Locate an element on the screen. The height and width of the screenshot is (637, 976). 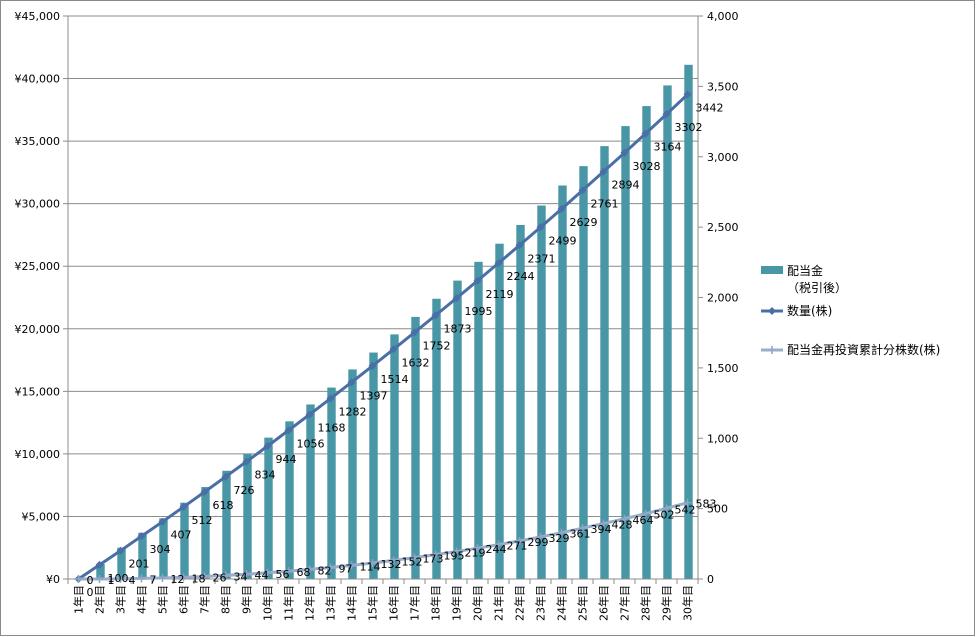
quantity-data-label: 2629 is located at coordinates (584, 222).